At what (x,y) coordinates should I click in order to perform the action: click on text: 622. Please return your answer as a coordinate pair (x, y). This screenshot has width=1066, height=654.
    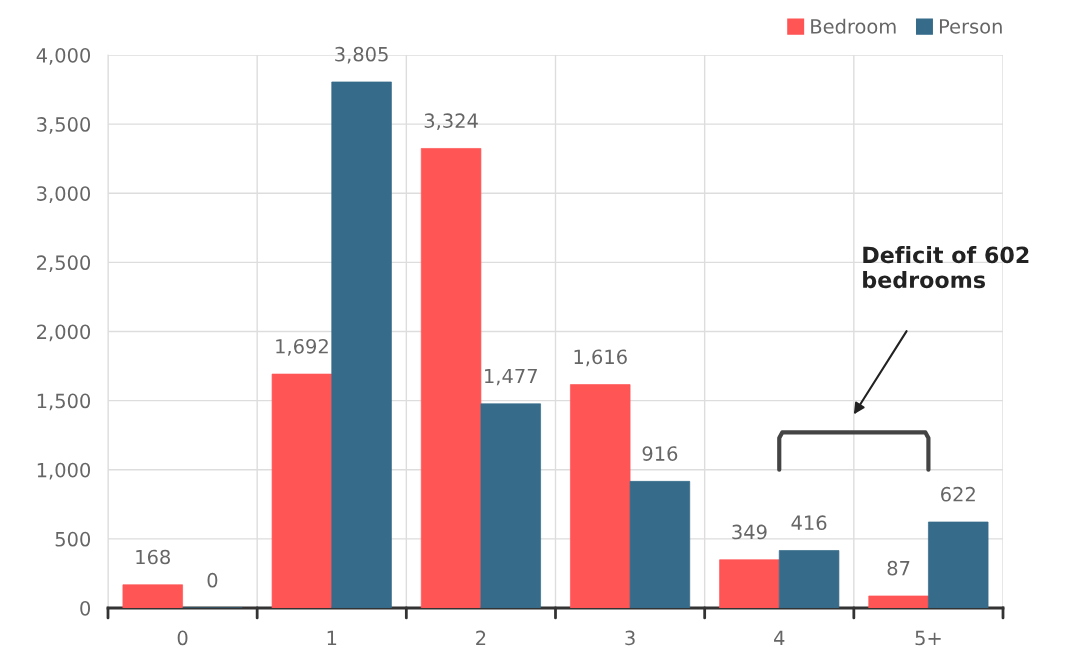
    Looking at the image, I should click on (958, 494).